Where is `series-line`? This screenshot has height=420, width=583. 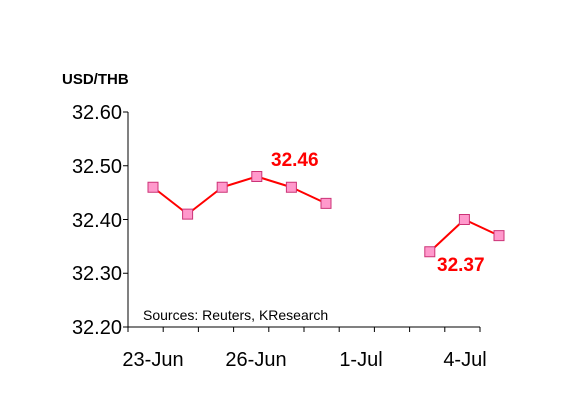 series-line is located at coordinates (326, 214).